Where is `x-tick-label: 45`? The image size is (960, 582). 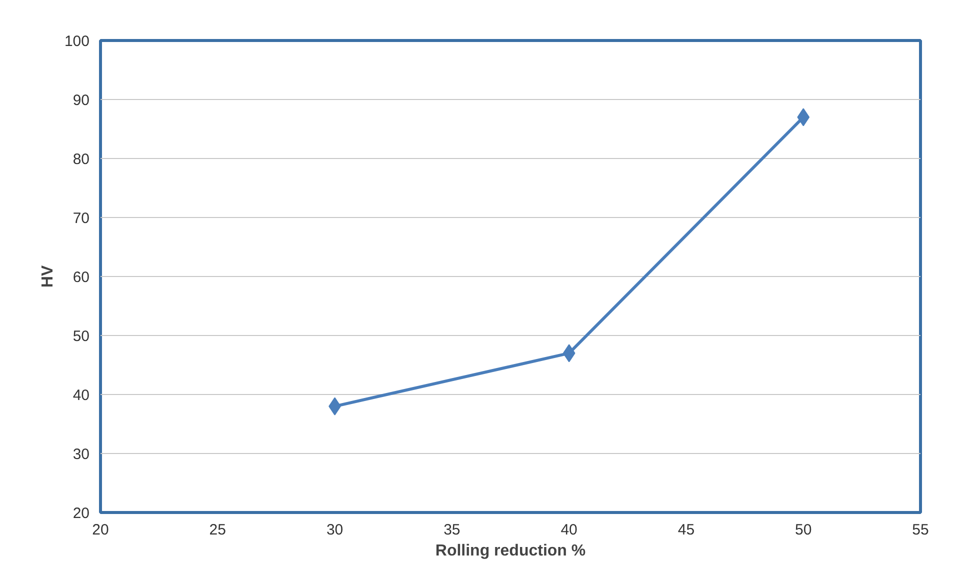 x-tick-label: 45 is located at coordinates (686, 530).